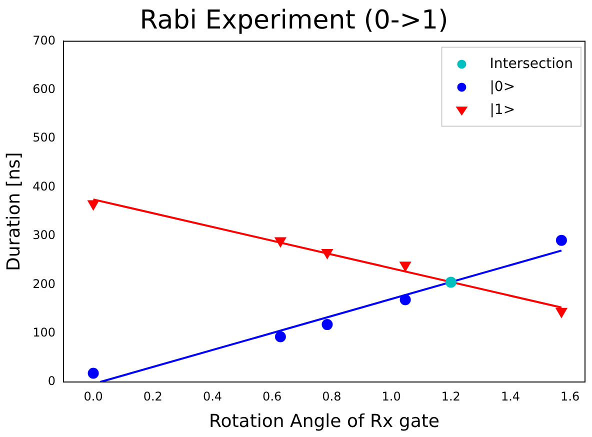  What do you see at coordinates (450, 396) in the screenshot?
I see `x-tick-label: 1.2` at bounding box center [450, 396].